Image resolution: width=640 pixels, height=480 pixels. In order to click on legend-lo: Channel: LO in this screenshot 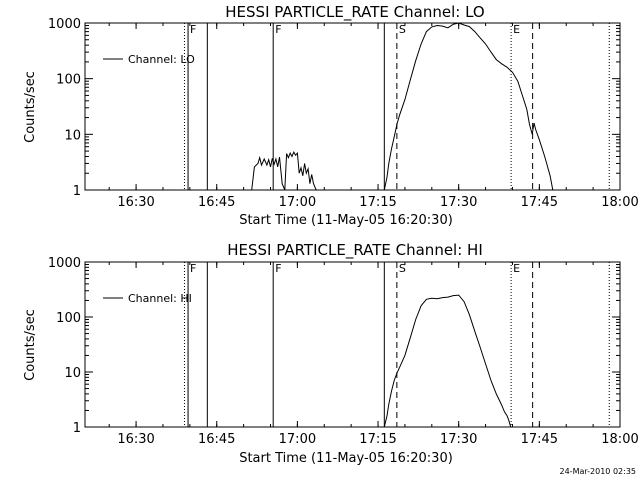, I will do `click(149, 59)`.